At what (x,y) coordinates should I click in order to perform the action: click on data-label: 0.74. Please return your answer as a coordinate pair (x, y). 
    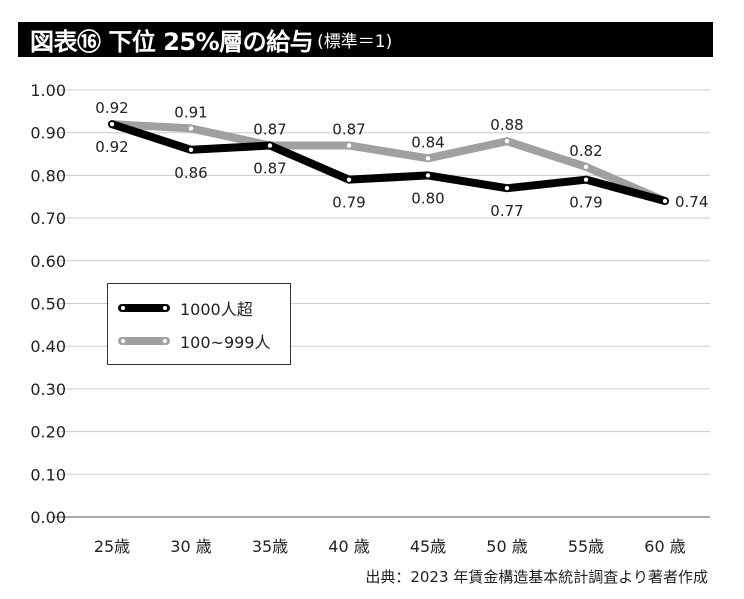
    Looking at the image, I should click on (691, 202).